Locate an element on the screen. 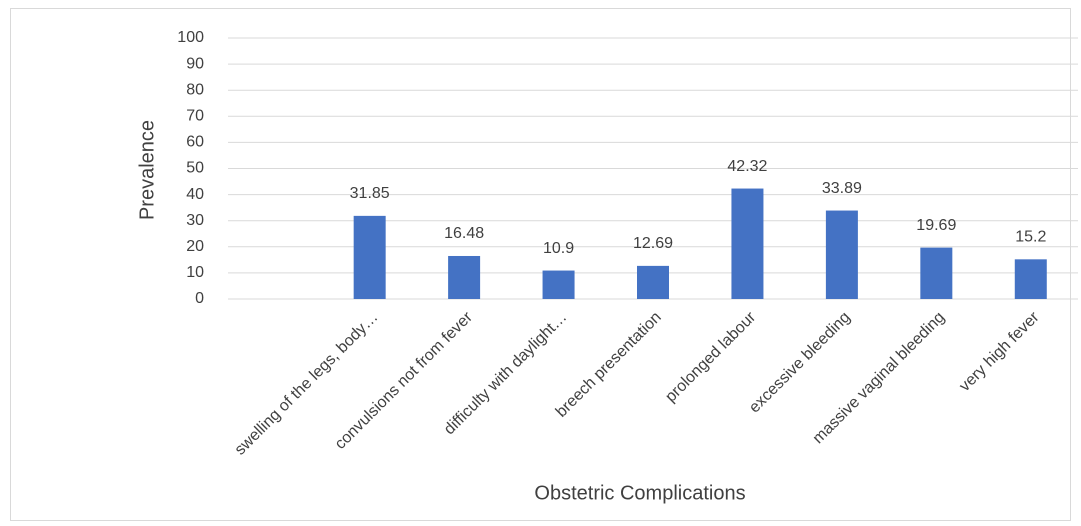 This screenshot has width=1081, height=526. data-label: 33.89 is located at coordinates (842, 188).